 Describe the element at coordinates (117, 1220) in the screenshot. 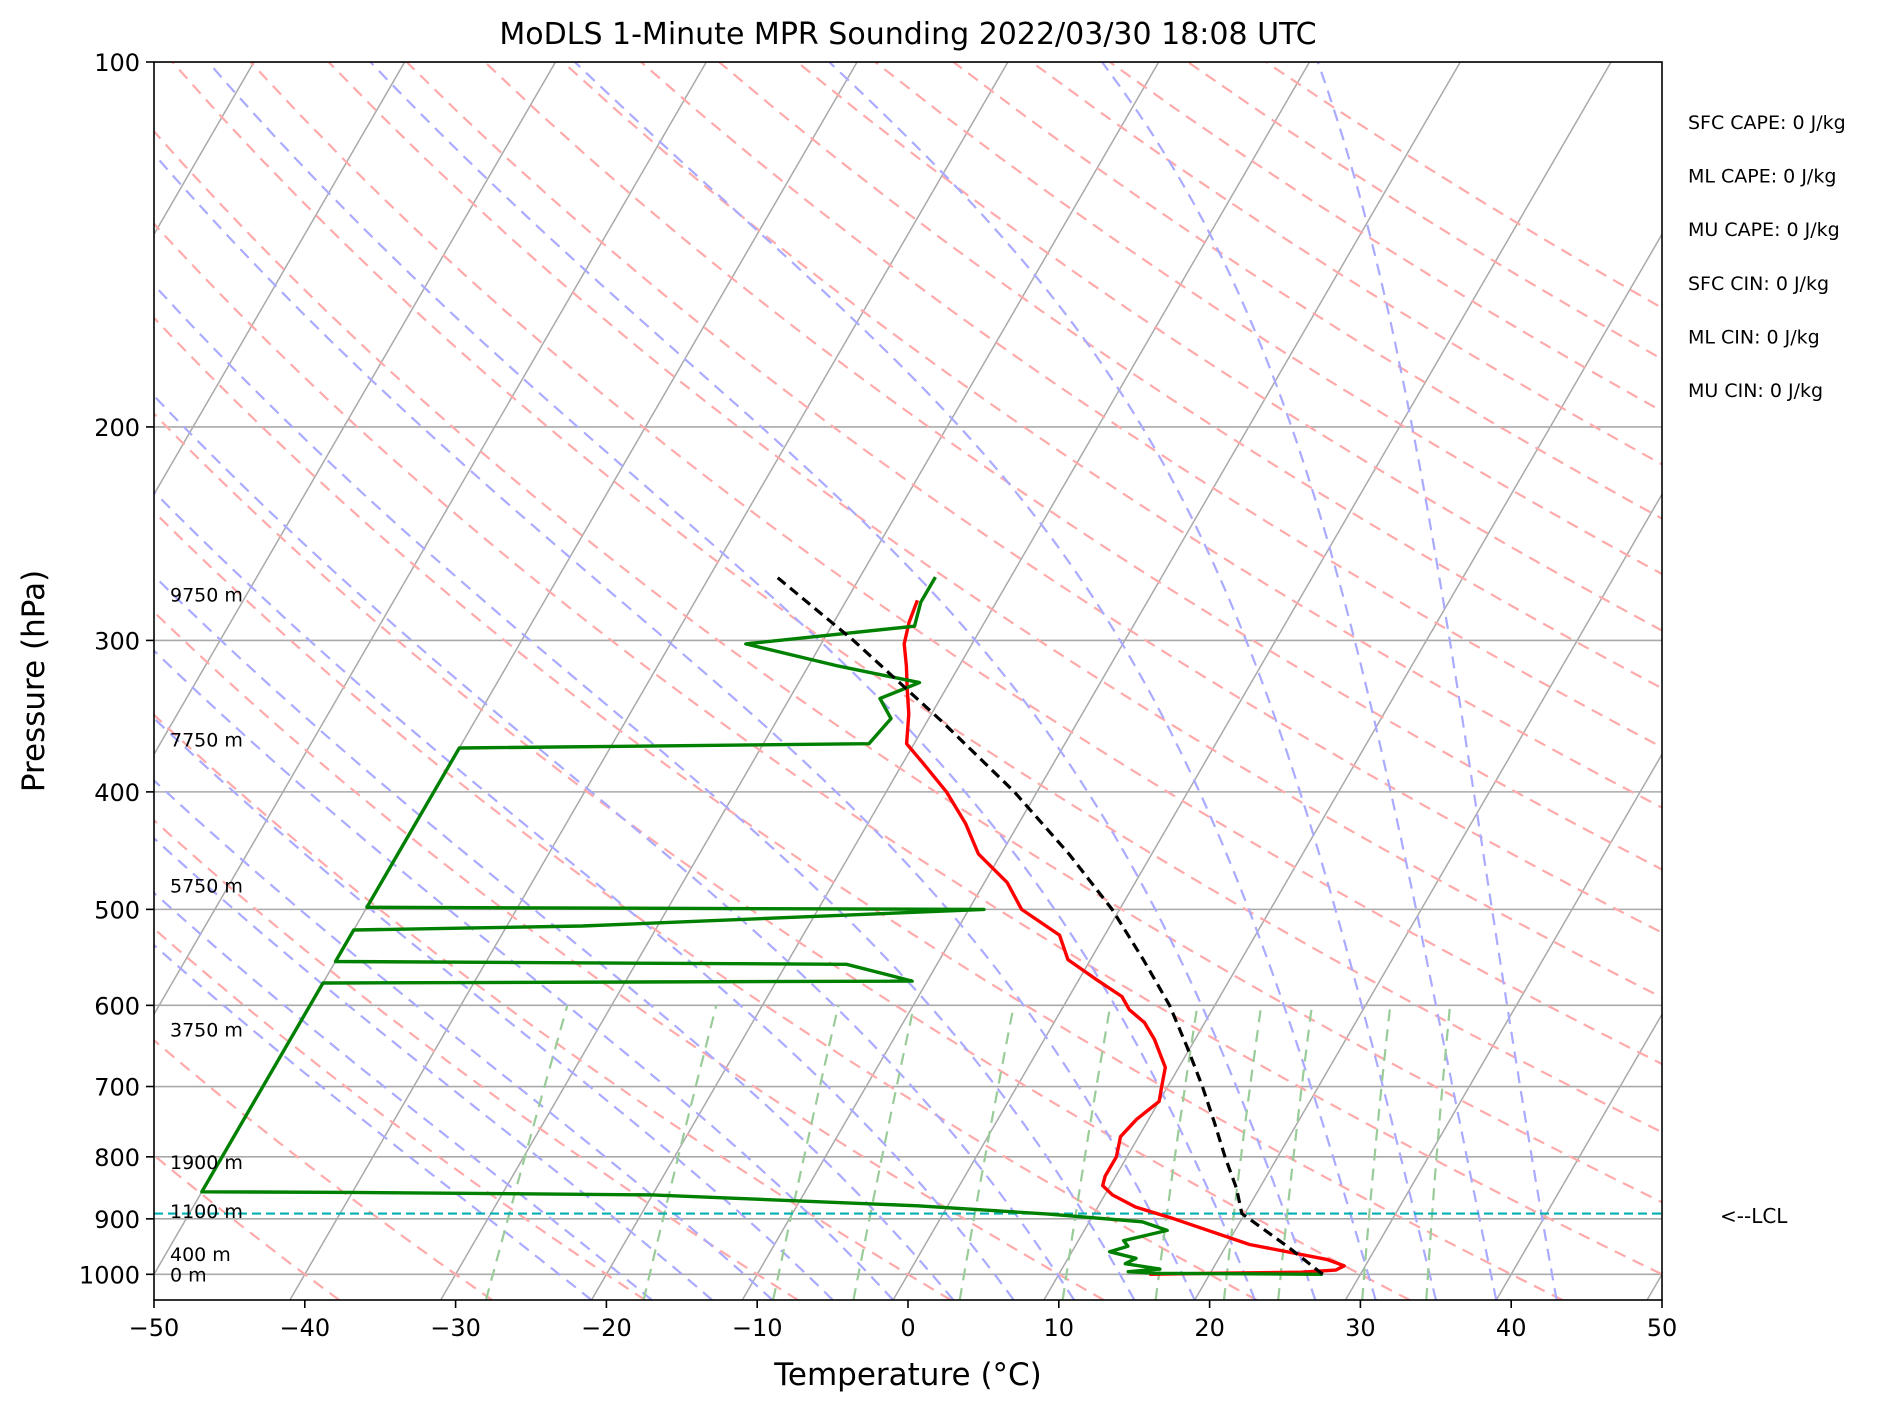

I see `y-tick-label: 900` at that location.